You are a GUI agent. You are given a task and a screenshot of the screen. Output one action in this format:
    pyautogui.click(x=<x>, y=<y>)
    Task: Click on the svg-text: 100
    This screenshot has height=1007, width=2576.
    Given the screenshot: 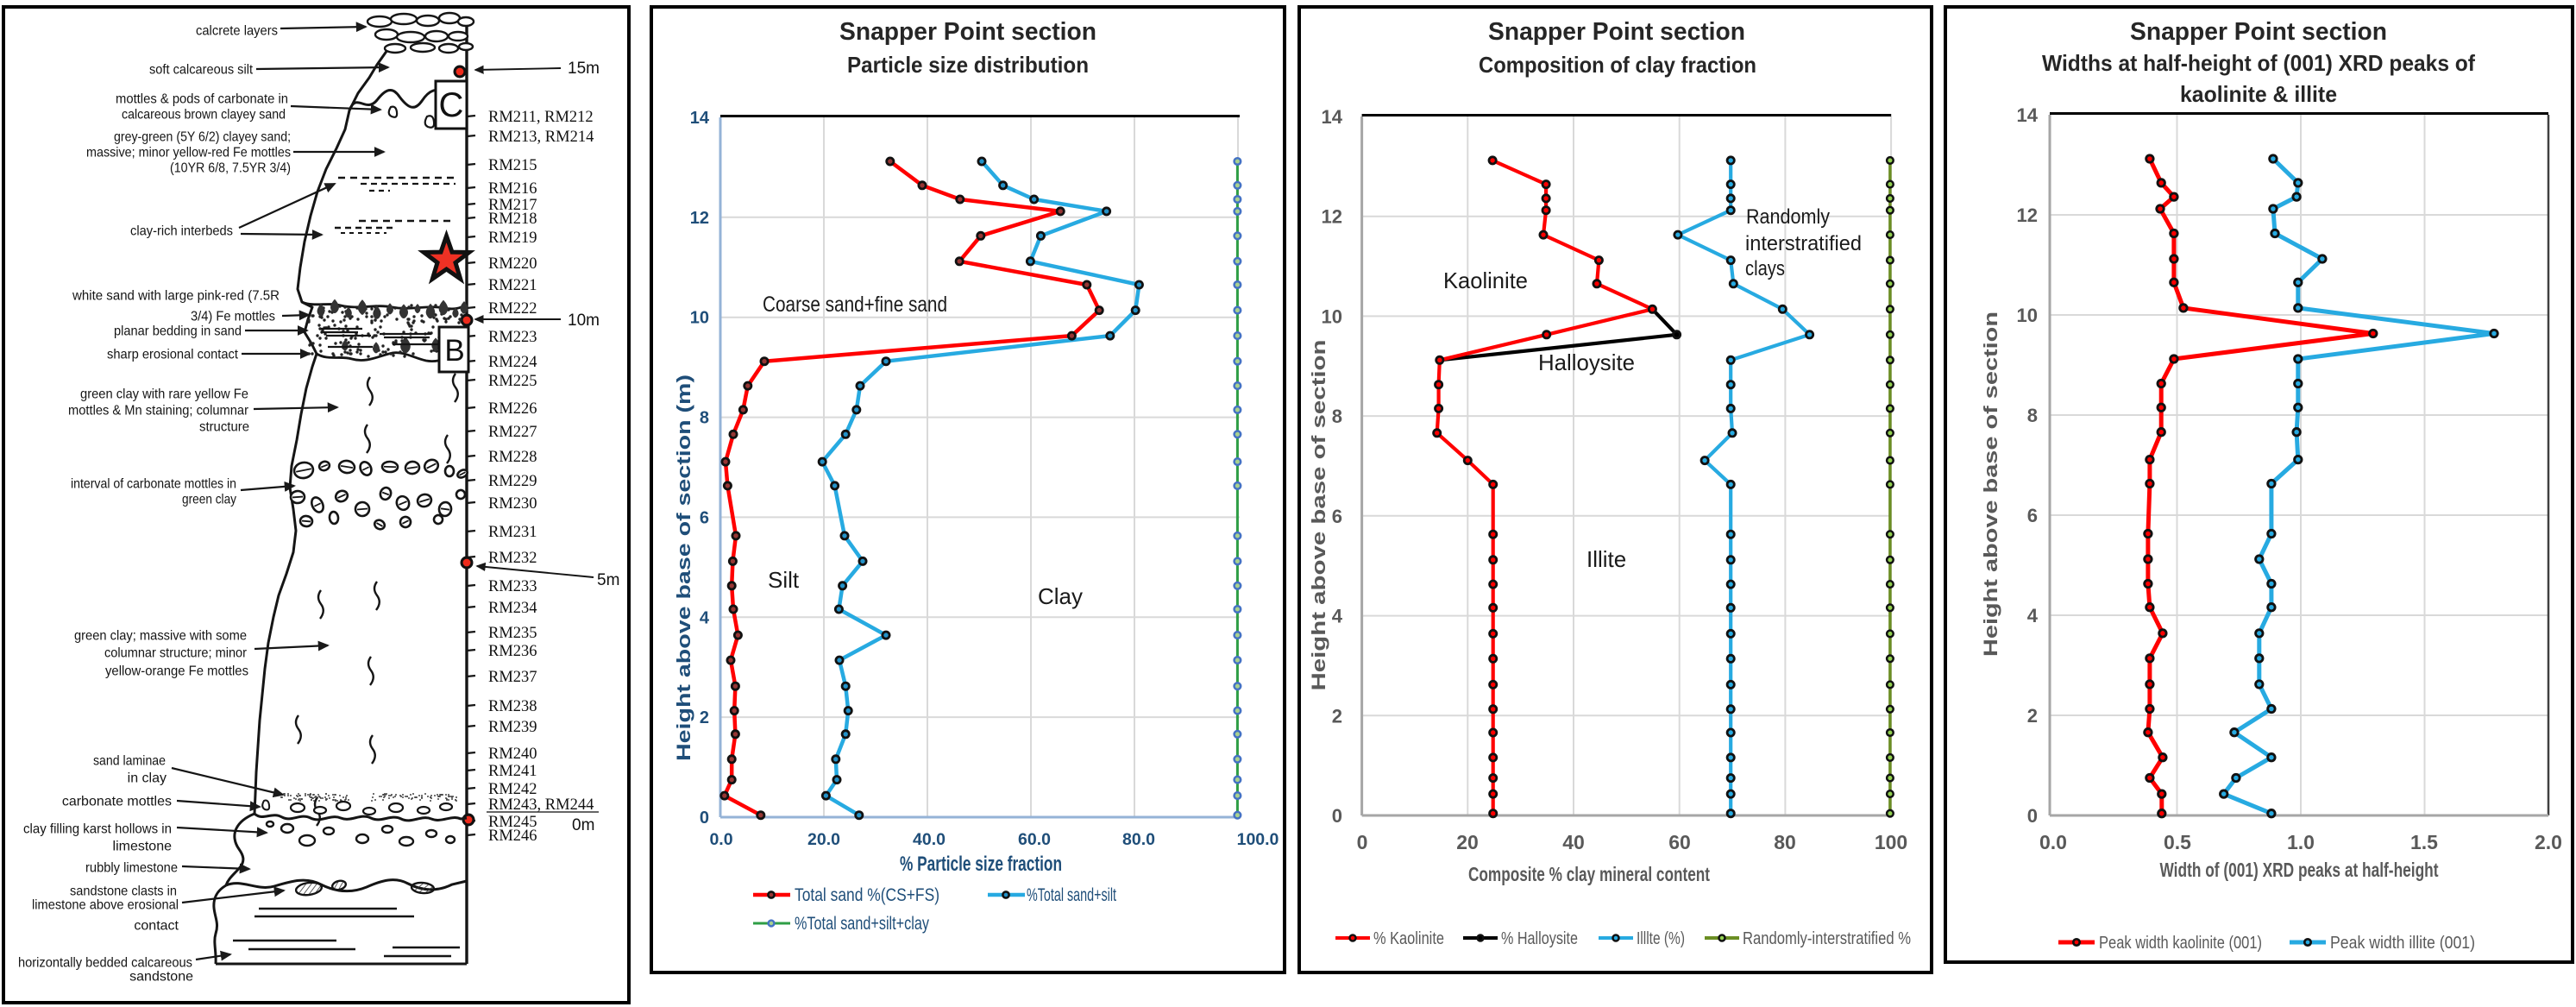 What is the action you would take?
    pyautogui.click(x=1891, y=842)
    